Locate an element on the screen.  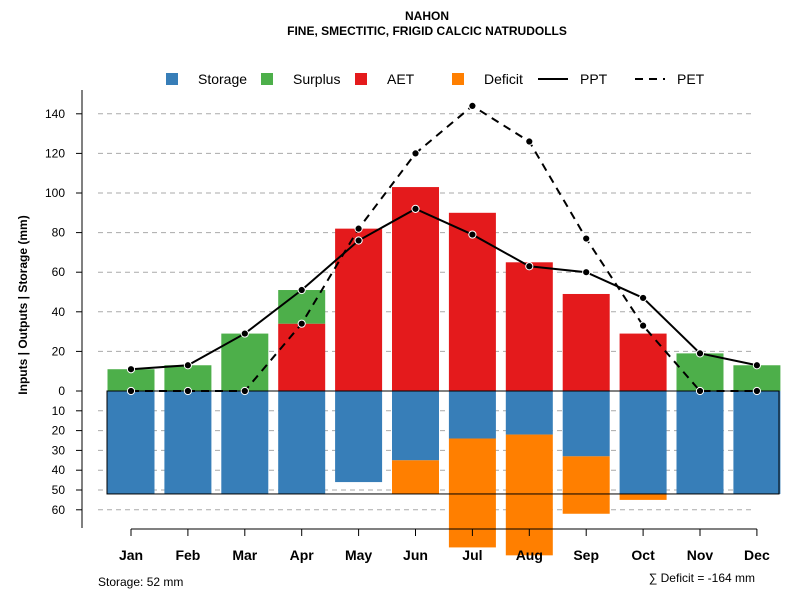
bar-aet-sep is located at coordinates (586, 342).